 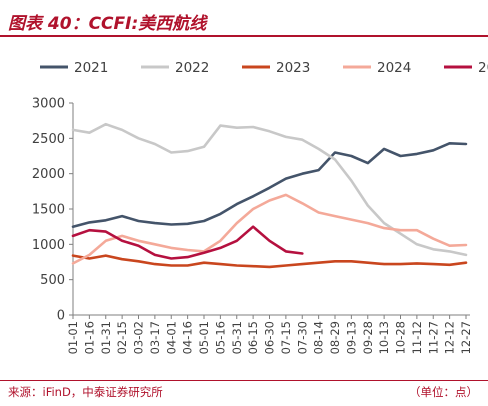 I want to click on y-tick-label: 3000, so click(x=48, y=104).